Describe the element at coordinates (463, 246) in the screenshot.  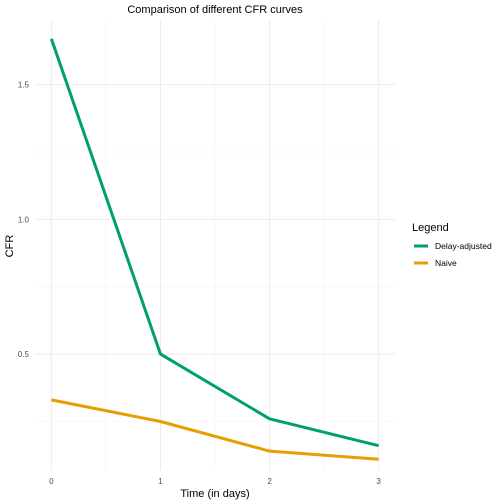
I see `legend-label: Delay-adjusted` at that location.